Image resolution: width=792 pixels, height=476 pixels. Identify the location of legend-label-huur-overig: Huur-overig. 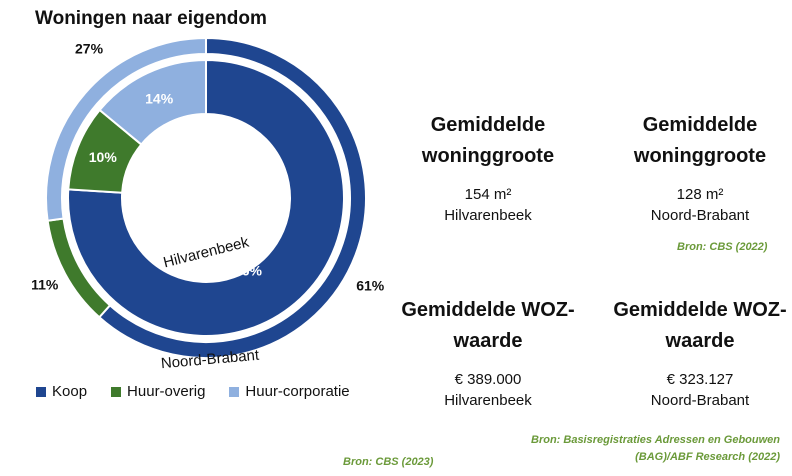
(166, 391).